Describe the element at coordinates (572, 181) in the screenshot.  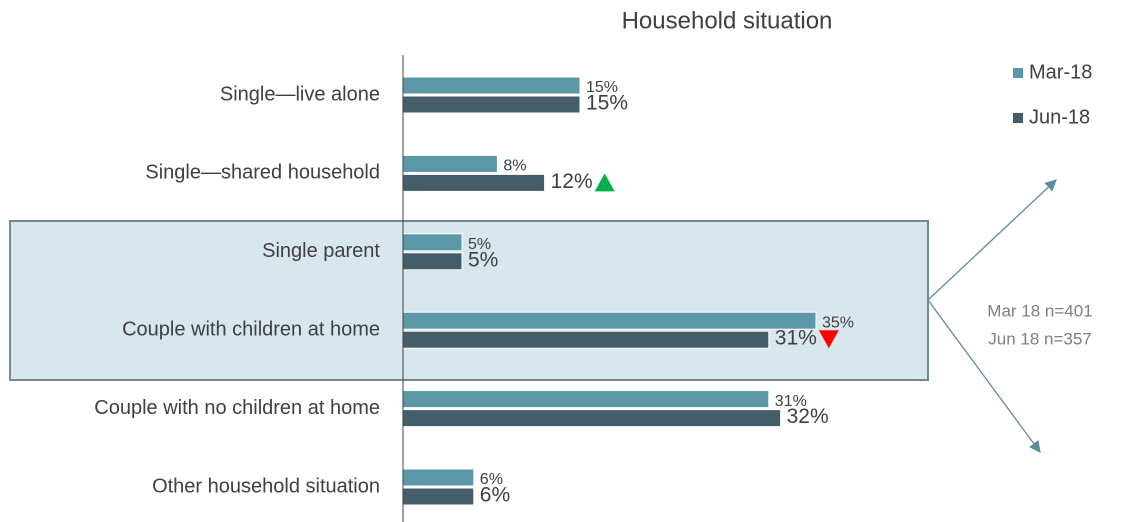
I see `data-label: 12%` at that location.